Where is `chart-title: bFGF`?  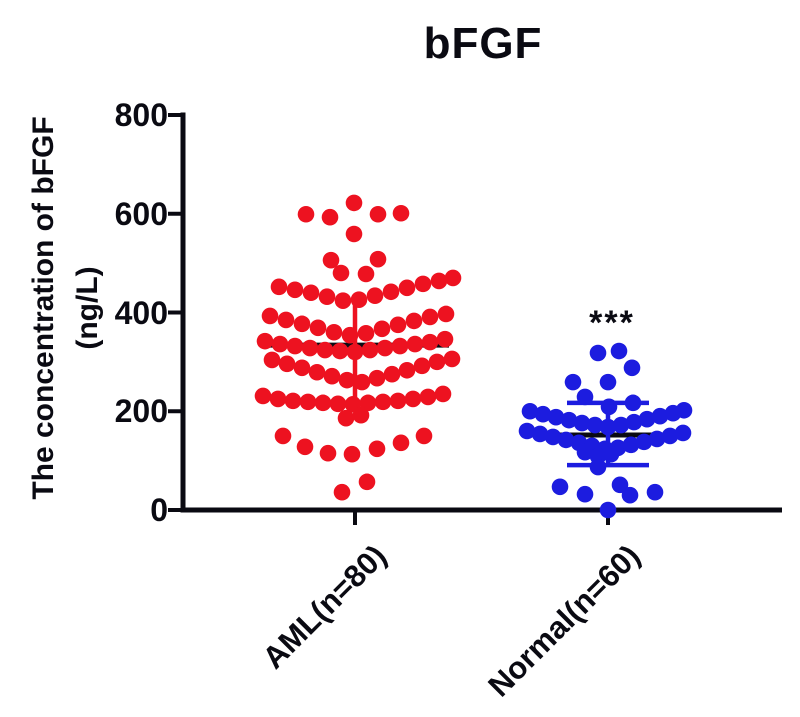
chart-title: bFGF is located at coordinates (483, 43).